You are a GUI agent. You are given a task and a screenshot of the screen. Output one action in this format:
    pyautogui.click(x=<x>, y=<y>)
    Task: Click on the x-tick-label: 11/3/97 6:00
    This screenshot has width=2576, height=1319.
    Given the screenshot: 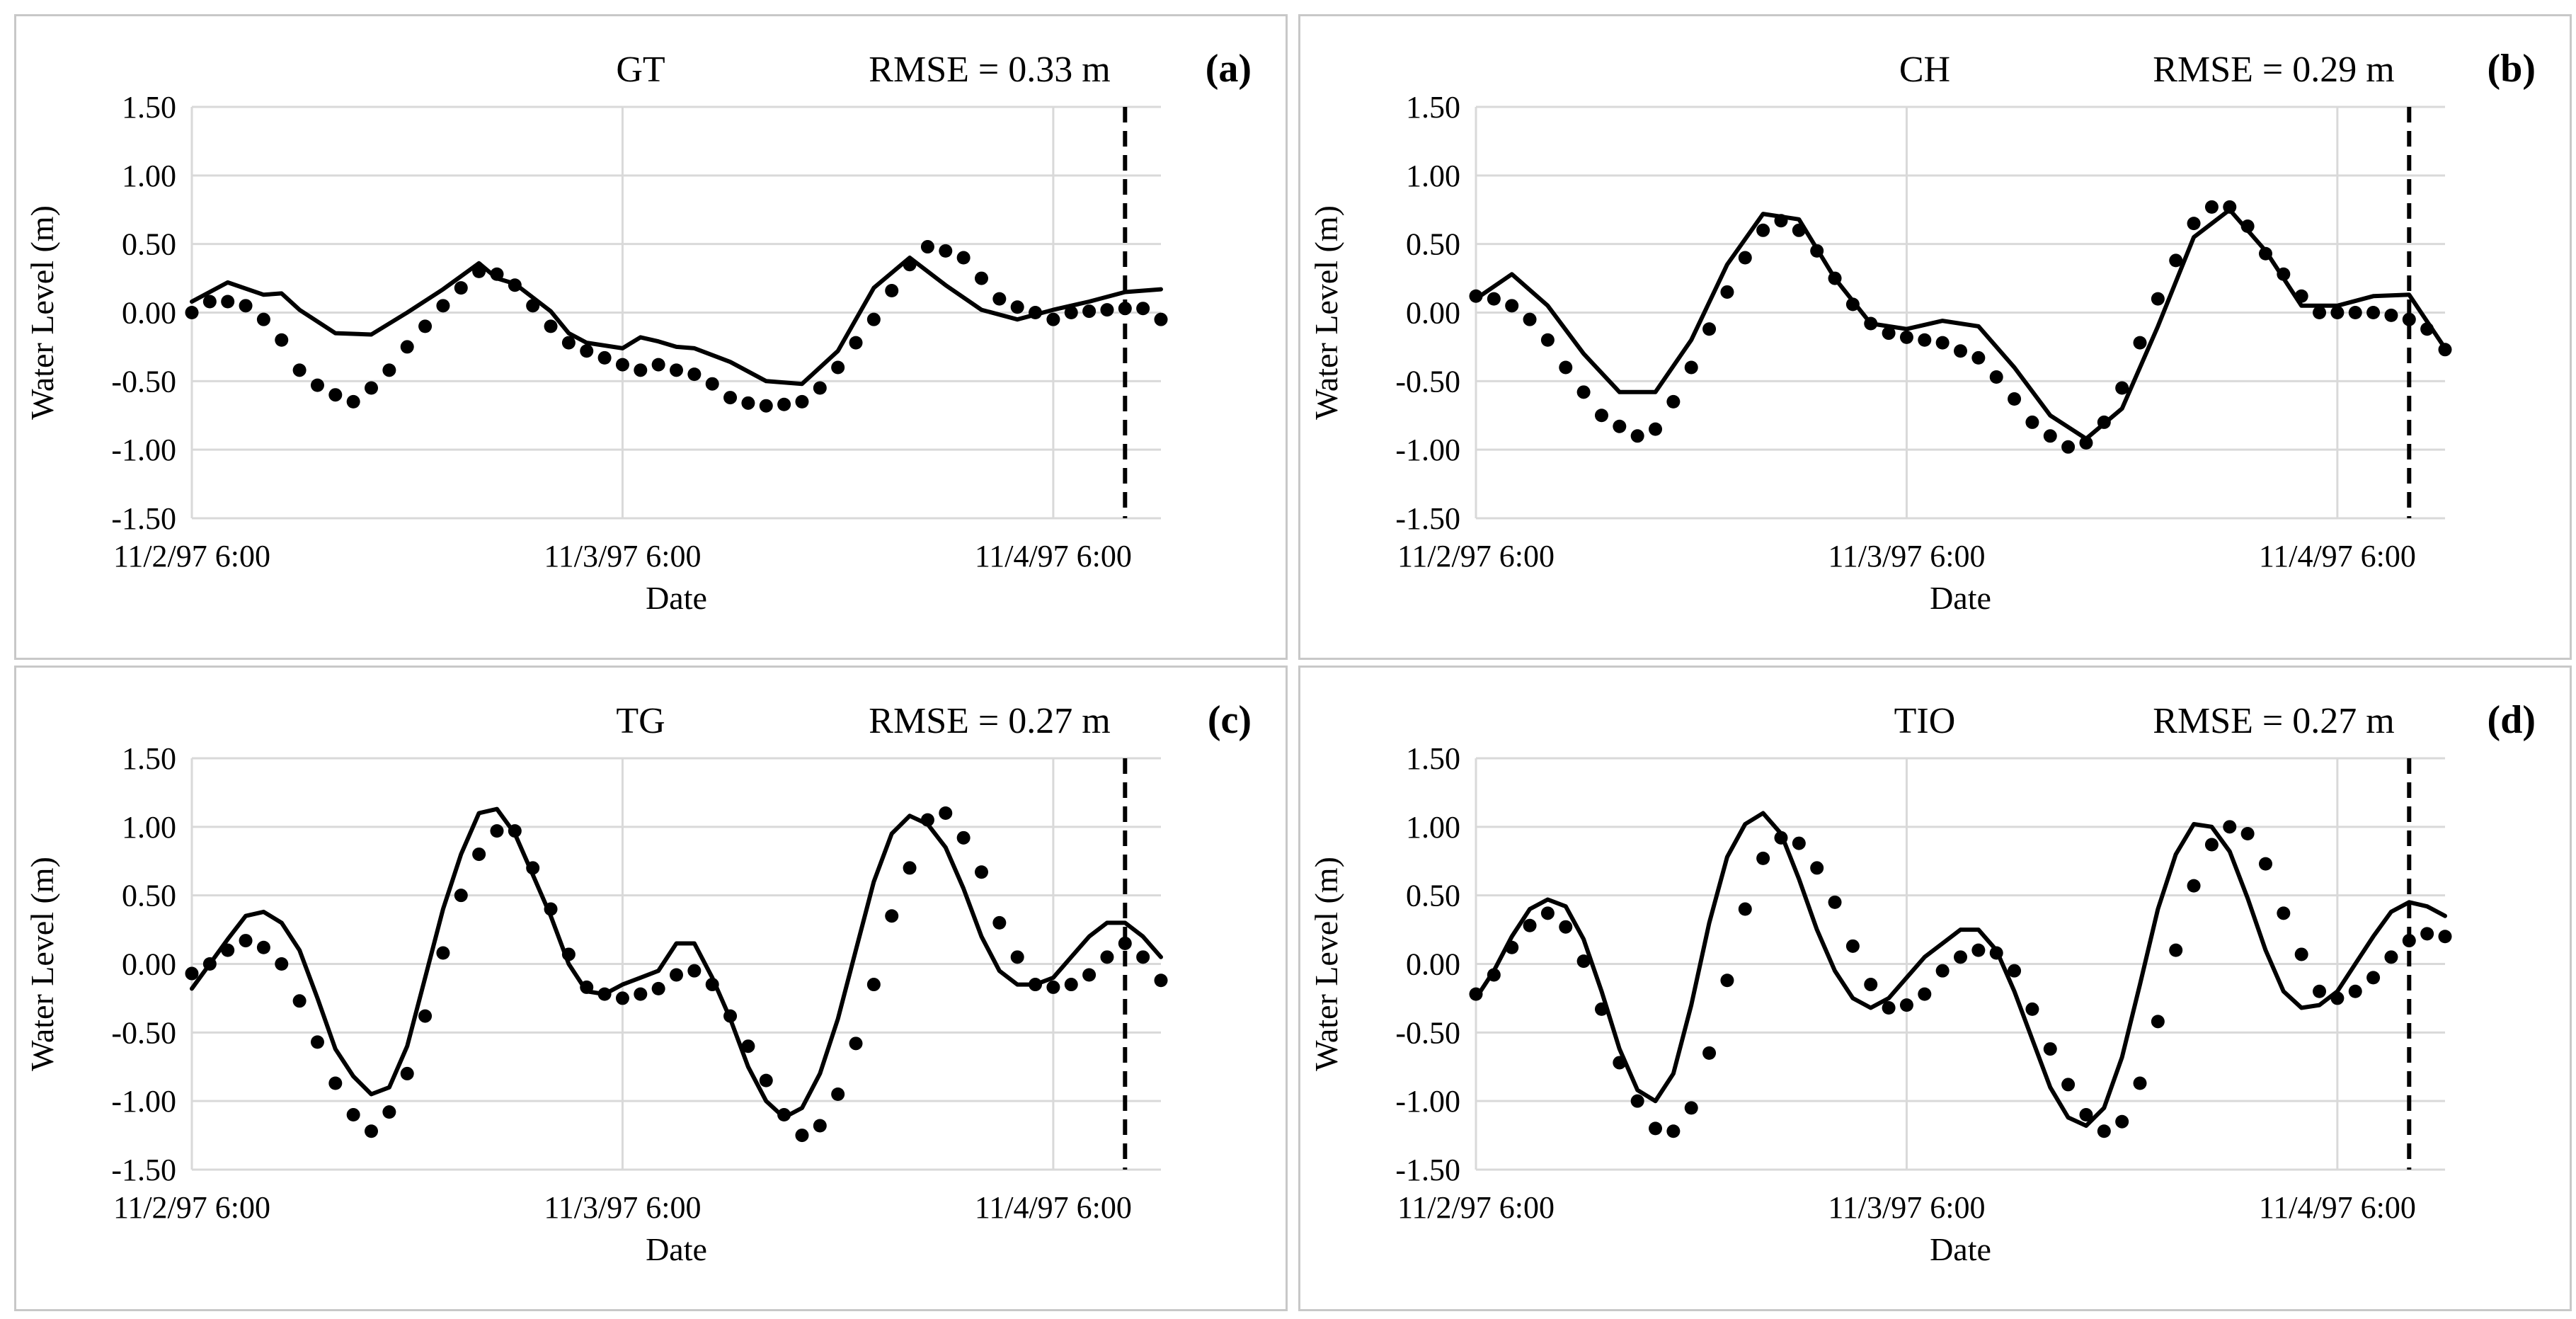 What is the action you would take?
    pyautogui.click(x=1906, y=1207)
    